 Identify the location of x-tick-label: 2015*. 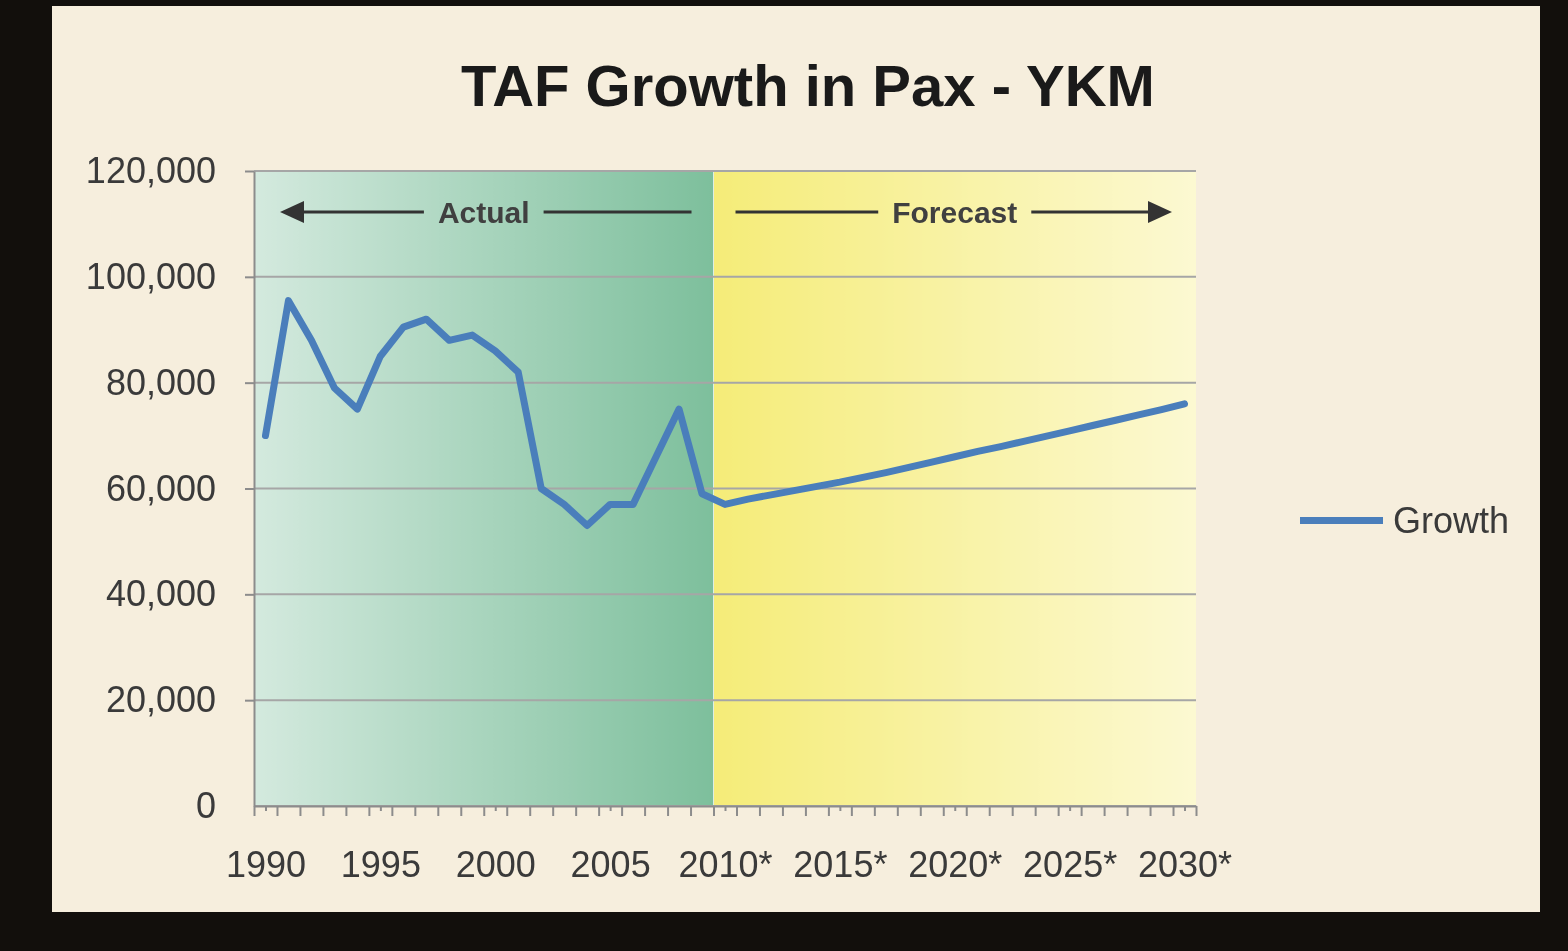
(840, 864).